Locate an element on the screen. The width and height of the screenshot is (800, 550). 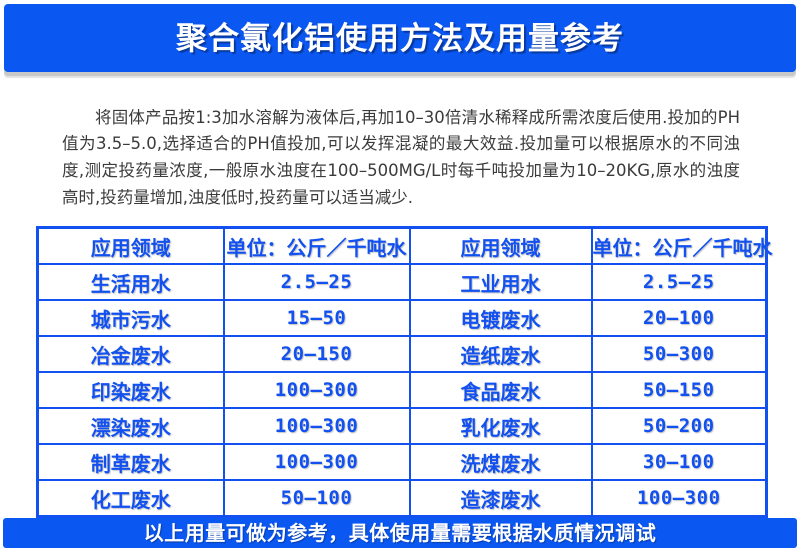
table-row: 印染废水 100–300 食品废水 50–150 is located at coordinates (402, 390).